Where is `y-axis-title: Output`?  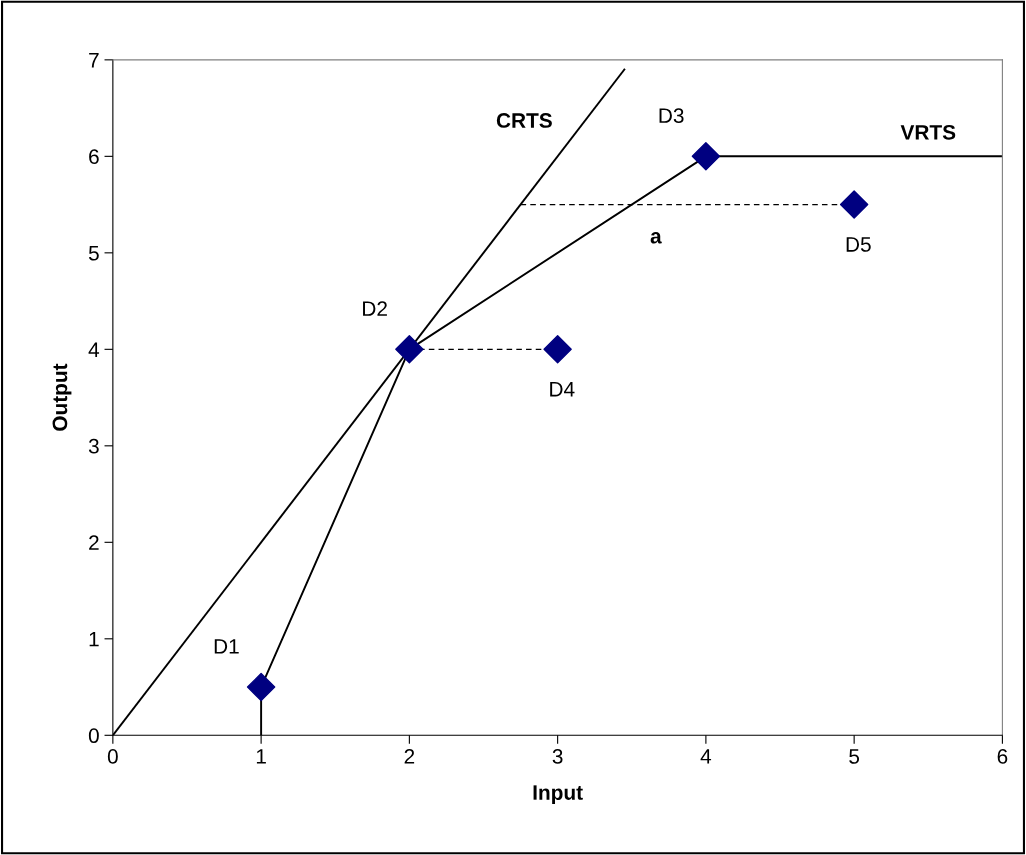 y-axis-title: Output is located at coordinates (62, 397).